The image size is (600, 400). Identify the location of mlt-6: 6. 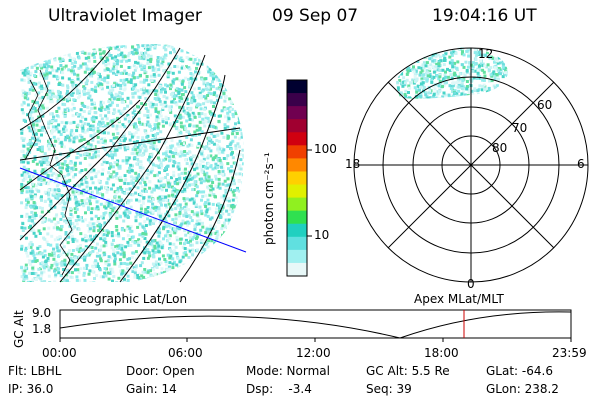
(581, 164).